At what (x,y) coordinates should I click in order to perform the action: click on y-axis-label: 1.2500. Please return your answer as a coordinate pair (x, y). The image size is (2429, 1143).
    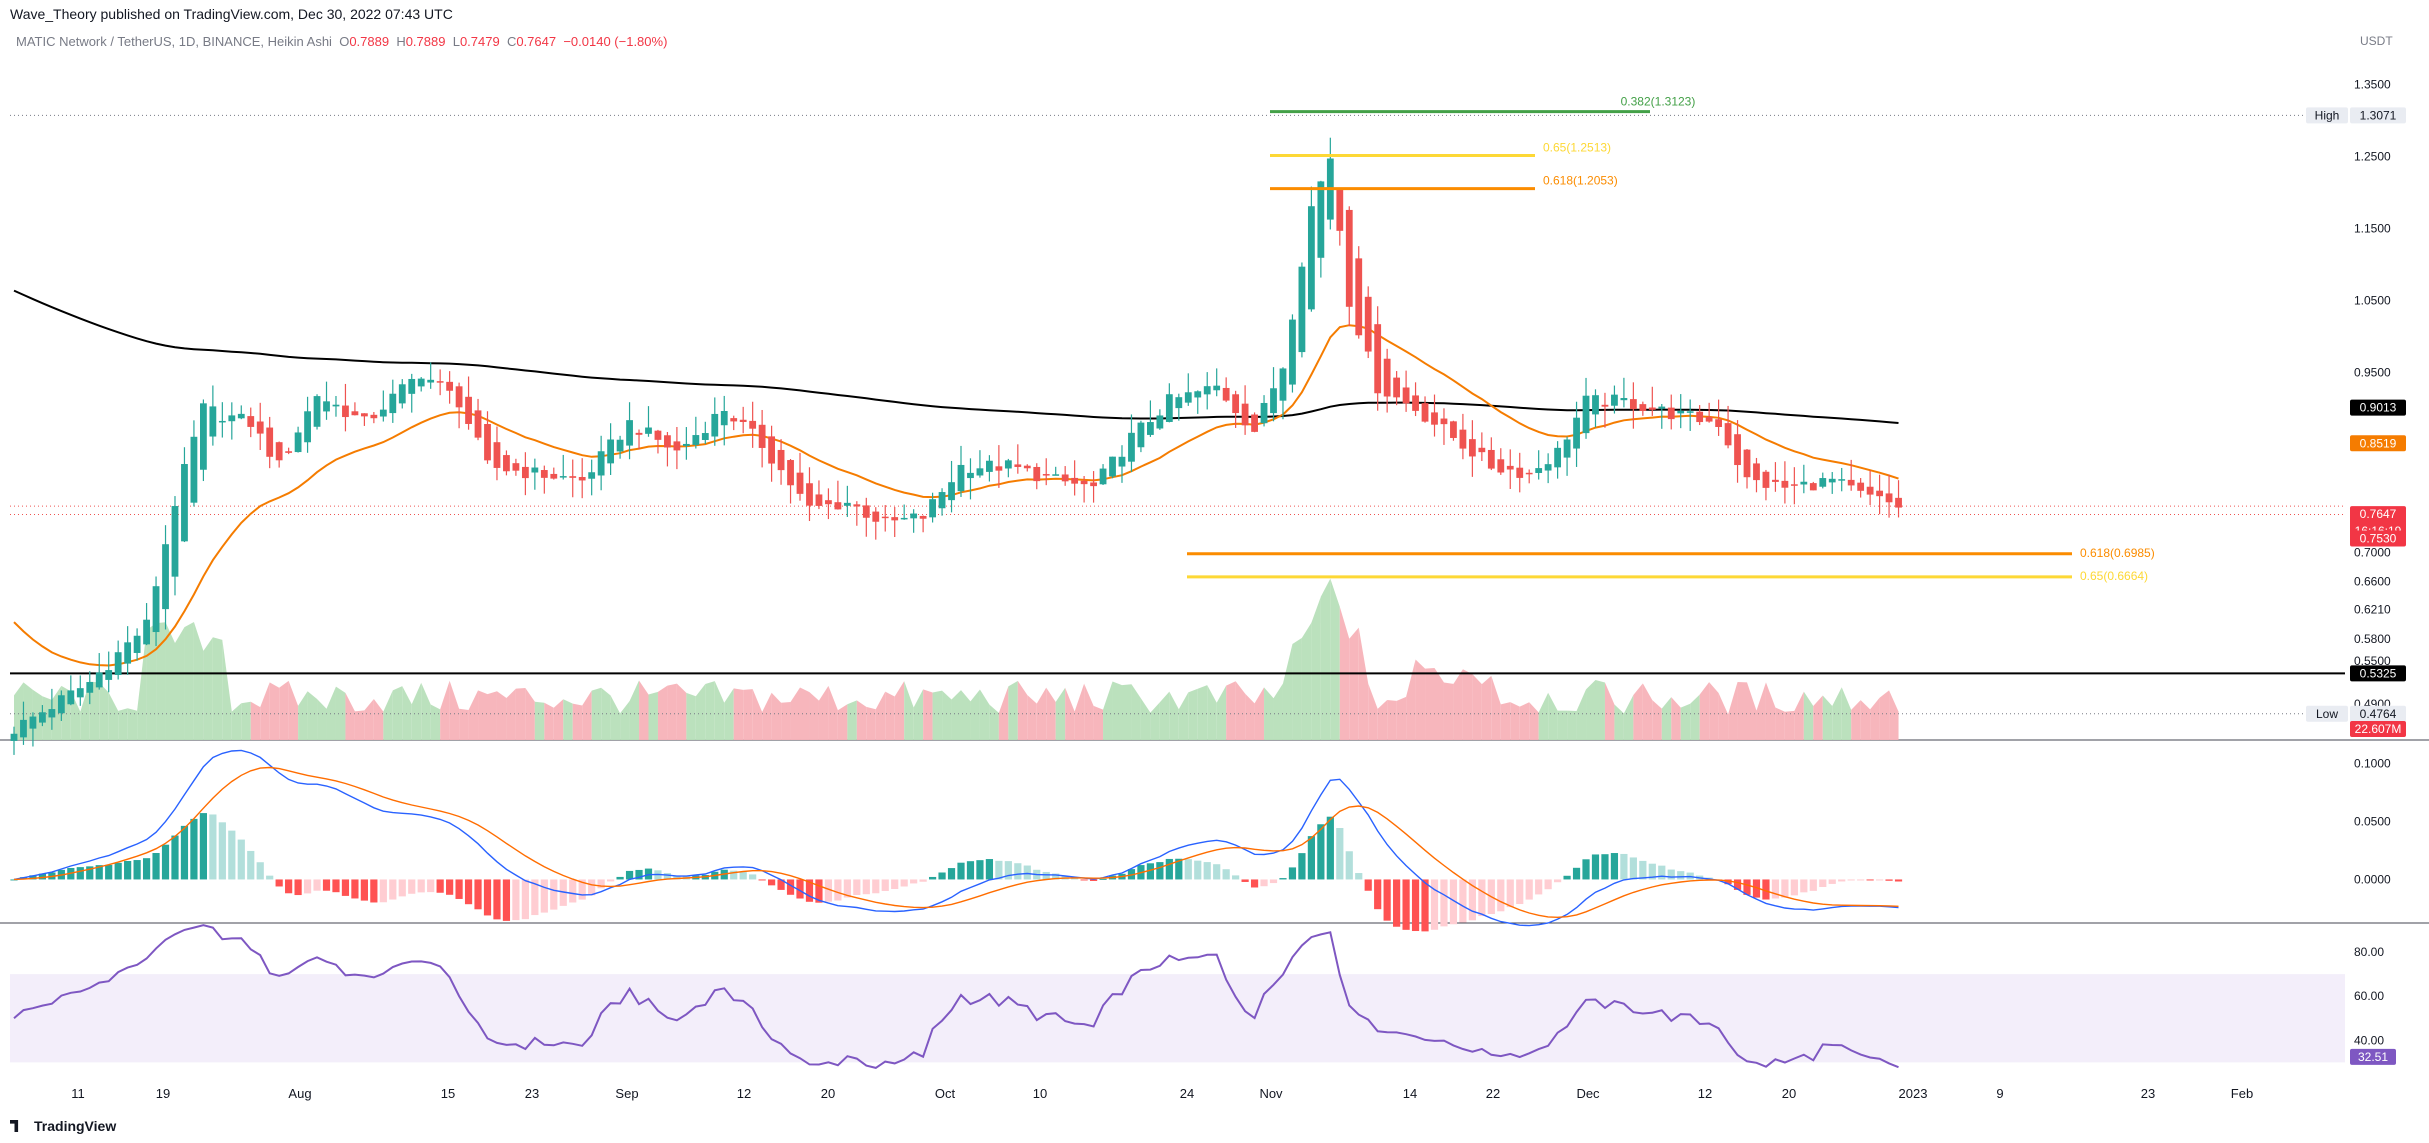
    Looking at the image, I should click on (2372, 156).